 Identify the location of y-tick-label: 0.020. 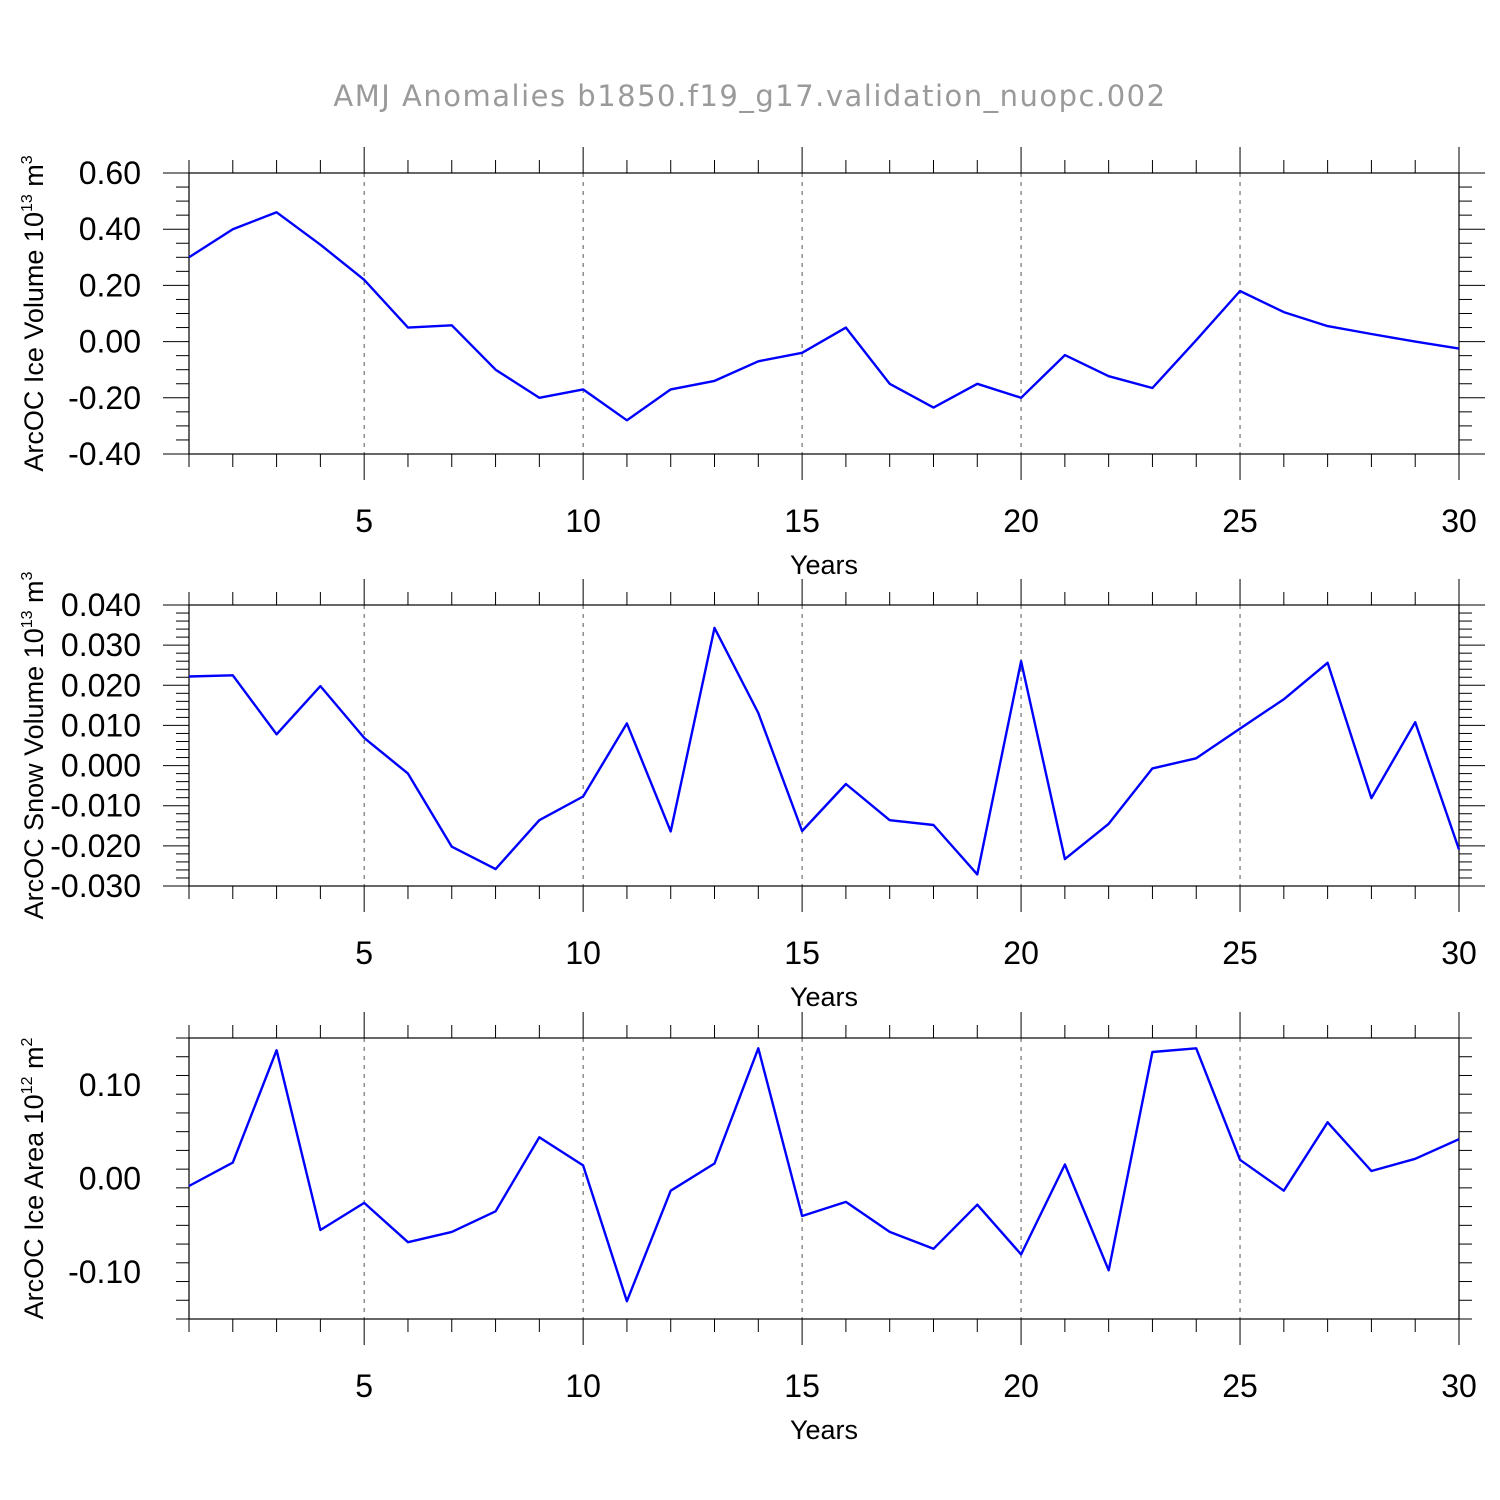
(101, 685).